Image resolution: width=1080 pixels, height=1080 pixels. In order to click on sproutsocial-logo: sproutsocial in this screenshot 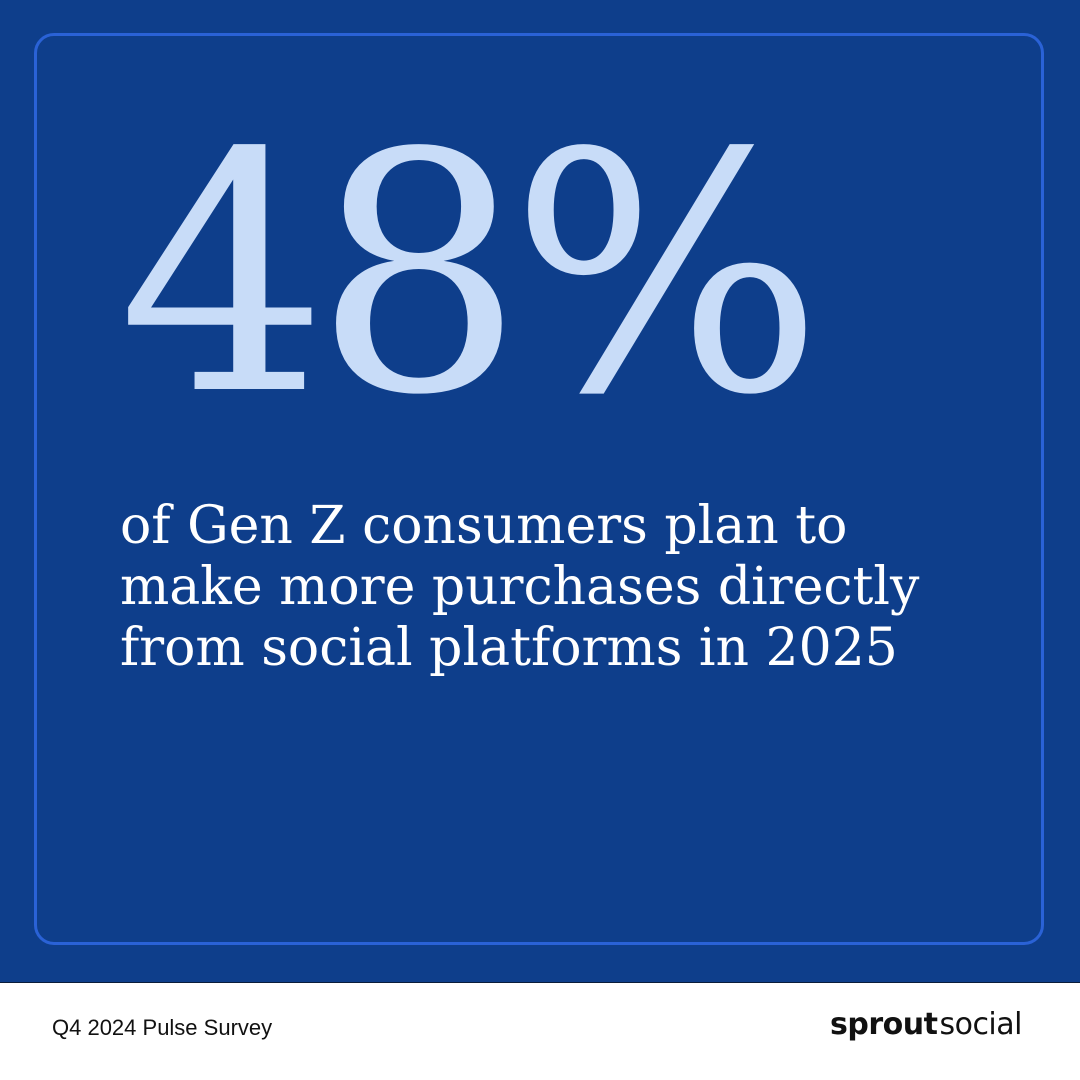, I will do `click(926, 1024)`.